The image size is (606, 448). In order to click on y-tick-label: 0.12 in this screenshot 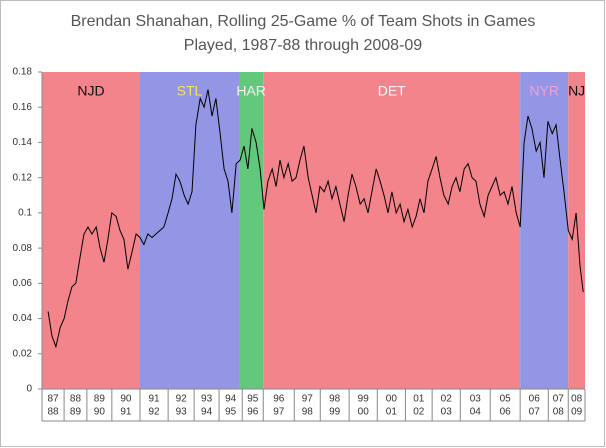, I will do `click(23, 177)`.